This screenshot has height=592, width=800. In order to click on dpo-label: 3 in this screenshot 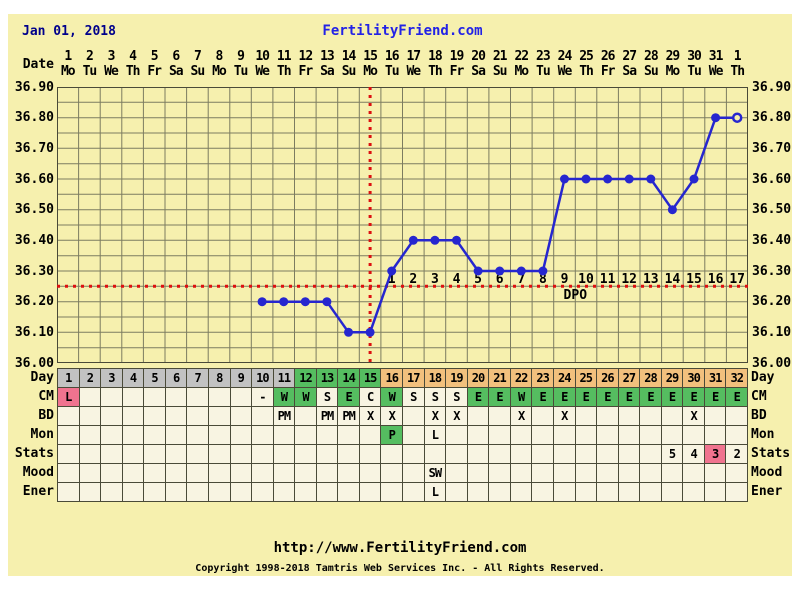, I will do `click(435, 279)`.